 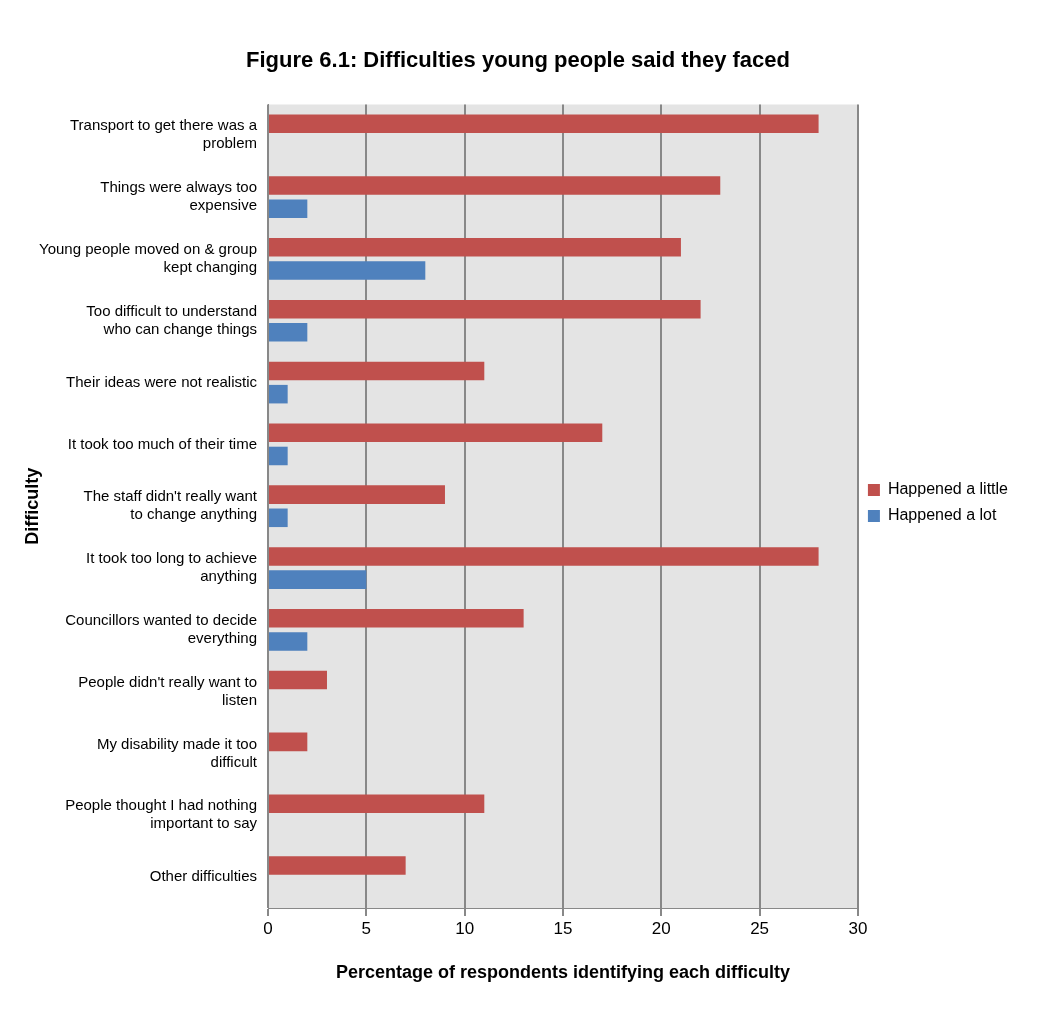 I want to click on x-tick-label: 20, so click(x=661, y=928).